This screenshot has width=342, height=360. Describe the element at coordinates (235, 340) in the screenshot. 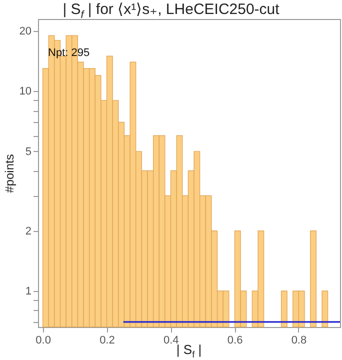

I see `x-tick-label: 0.6` at that location.